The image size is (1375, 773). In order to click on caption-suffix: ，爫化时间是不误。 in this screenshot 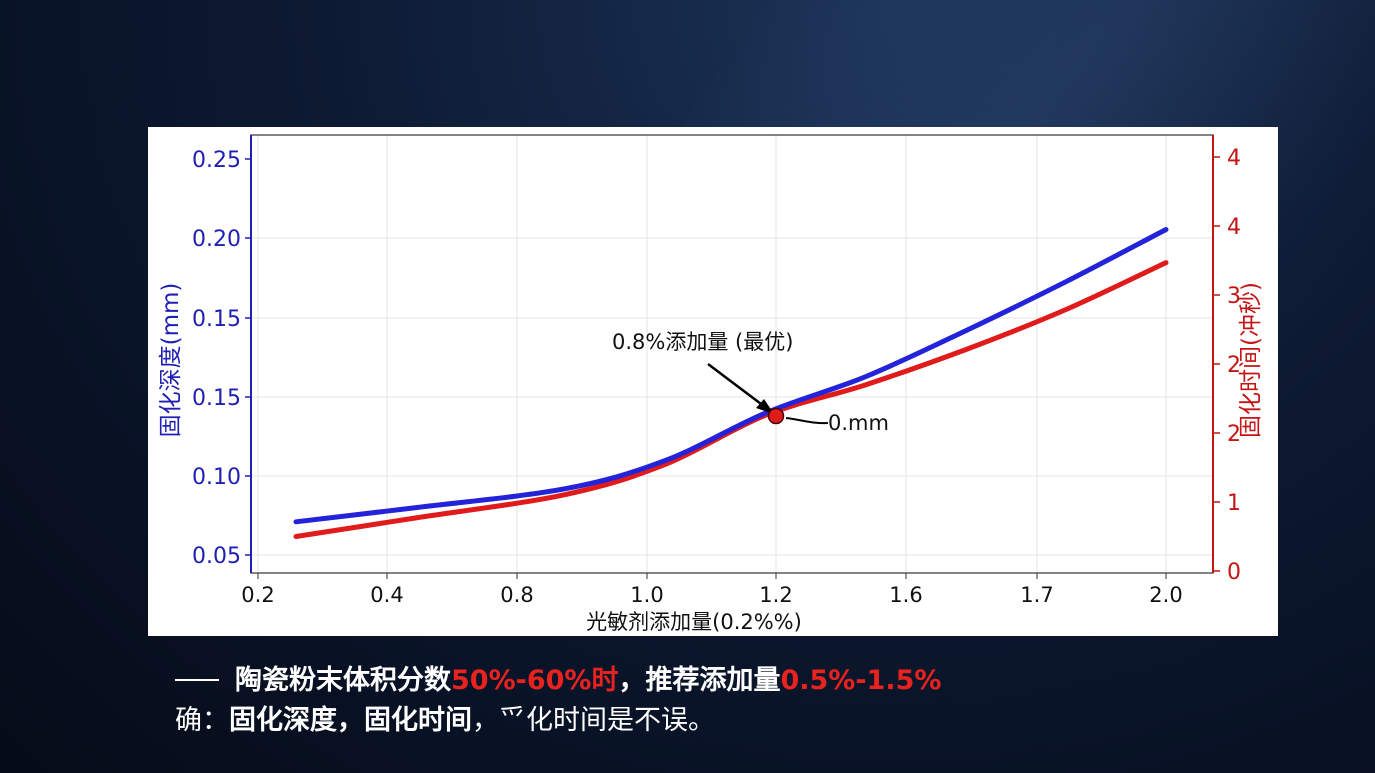, I will do `click(593, 720)`.